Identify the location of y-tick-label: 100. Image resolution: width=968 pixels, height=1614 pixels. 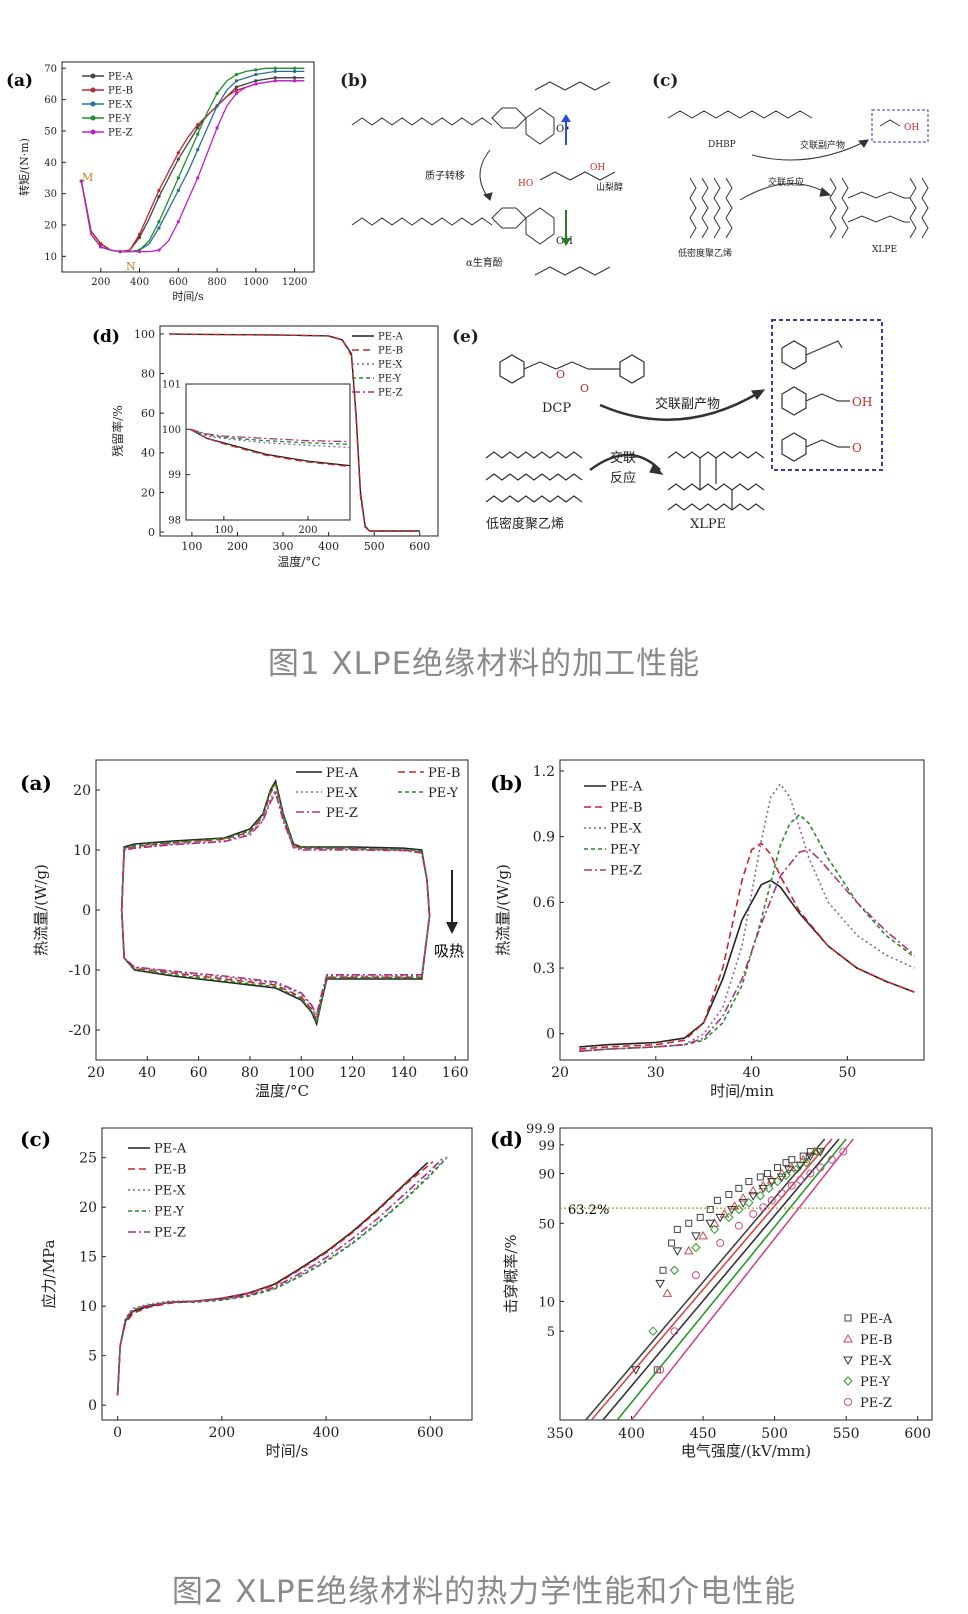
(171, 430).